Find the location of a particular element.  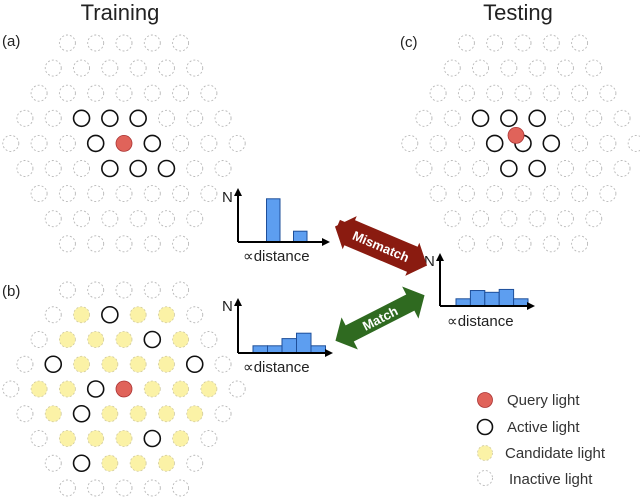

y-axis-arrowhead is located at coordinates (238, 302).